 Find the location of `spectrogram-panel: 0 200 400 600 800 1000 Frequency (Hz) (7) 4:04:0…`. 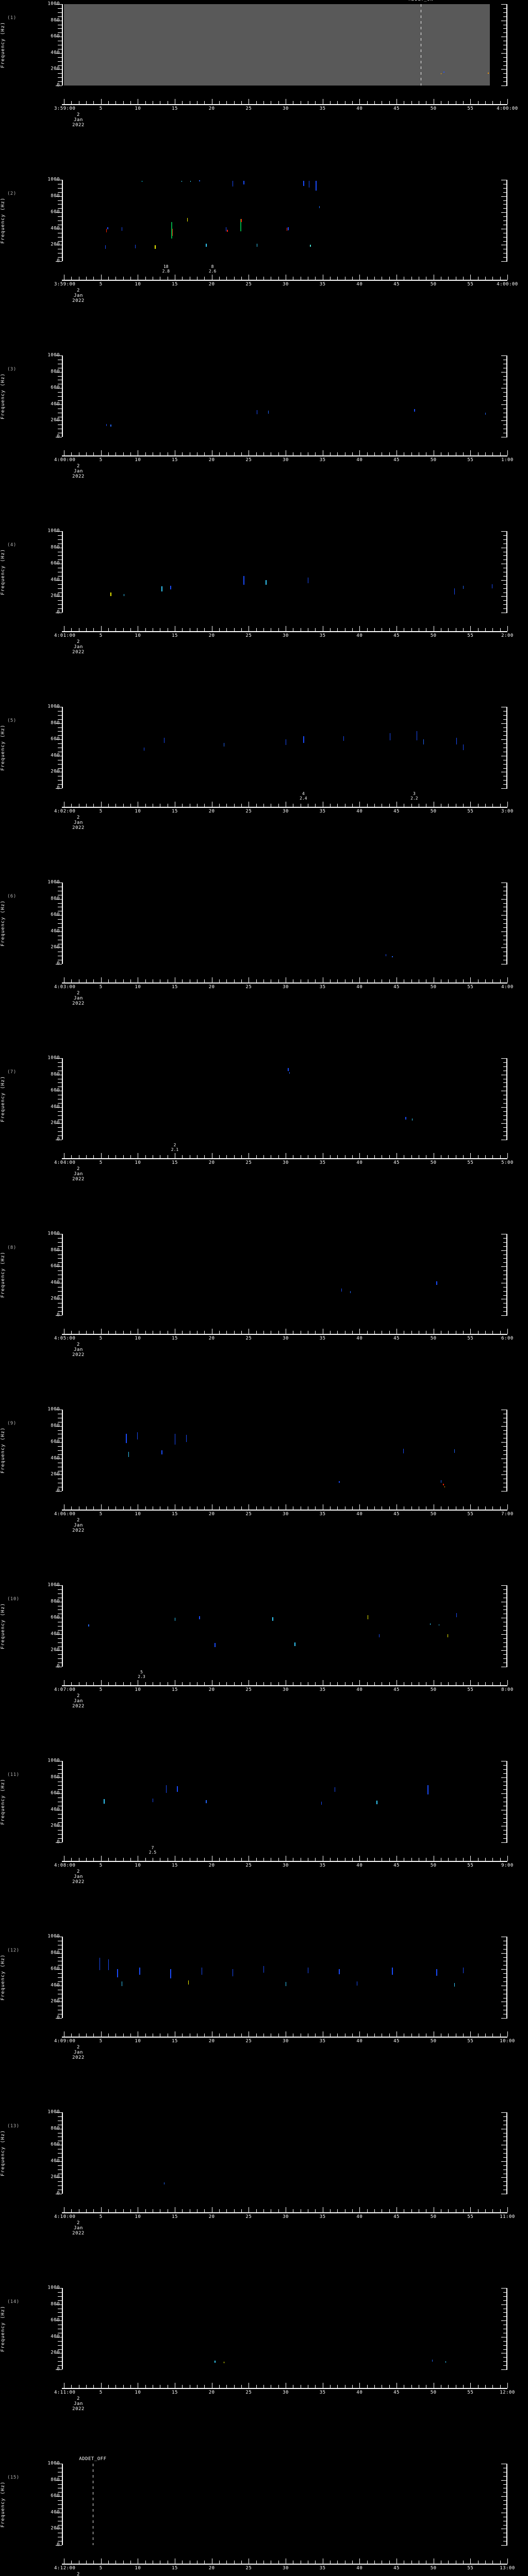

spectrogram-panel: 0 200 400 600 800 1000 Frequency (Hz) (7) 4:04:0… is located at coordinates (264, 1142).